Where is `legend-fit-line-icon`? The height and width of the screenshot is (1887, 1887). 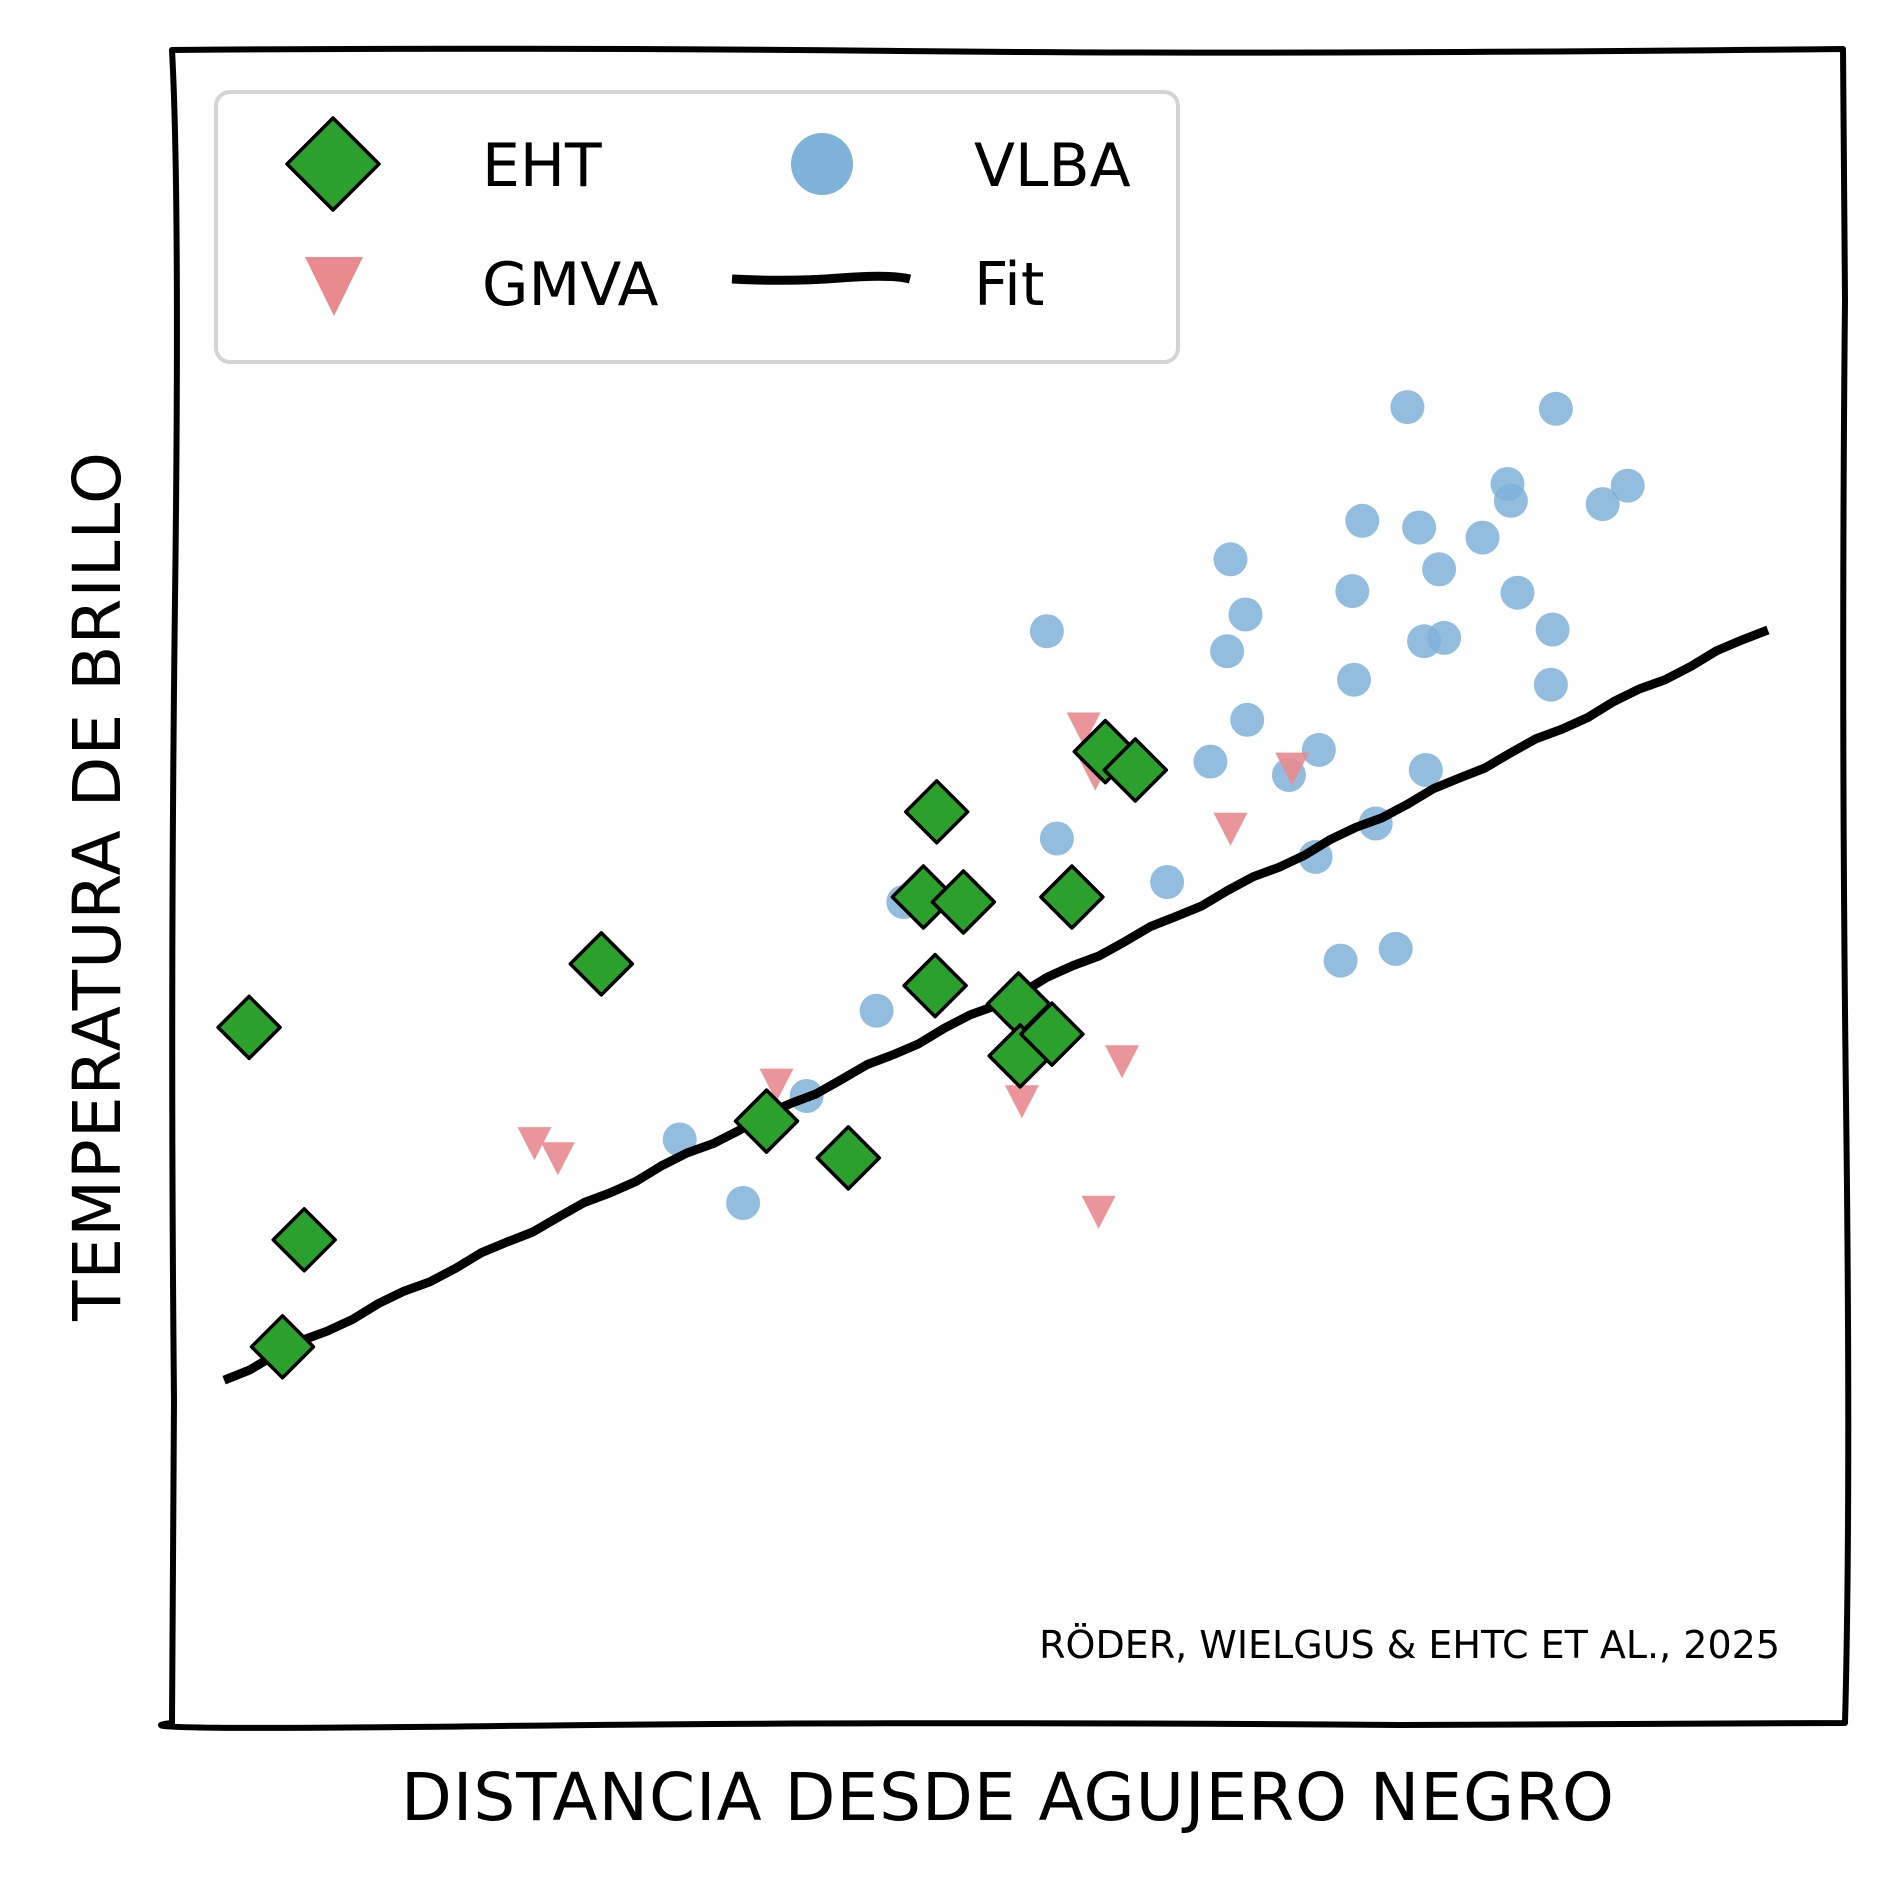 legend-fit-line-icon is located at coordinates (821, 278).